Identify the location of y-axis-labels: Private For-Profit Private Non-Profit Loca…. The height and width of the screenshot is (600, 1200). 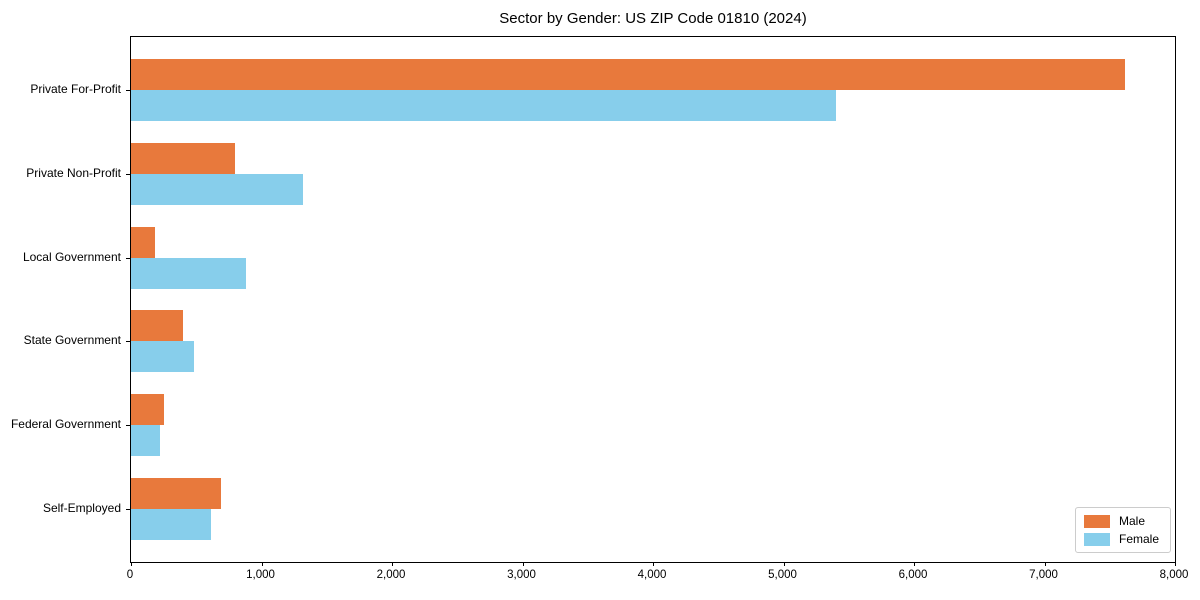
(65, 299).